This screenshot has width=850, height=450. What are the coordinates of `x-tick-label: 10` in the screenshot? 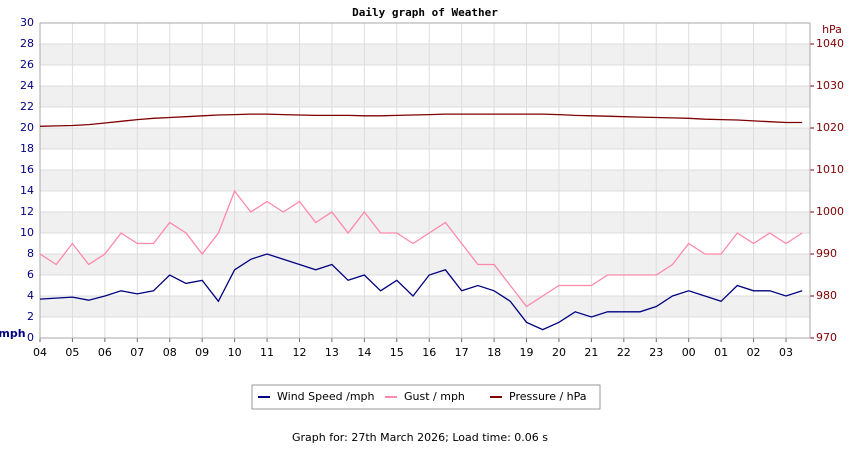 It's located at (235, 352).